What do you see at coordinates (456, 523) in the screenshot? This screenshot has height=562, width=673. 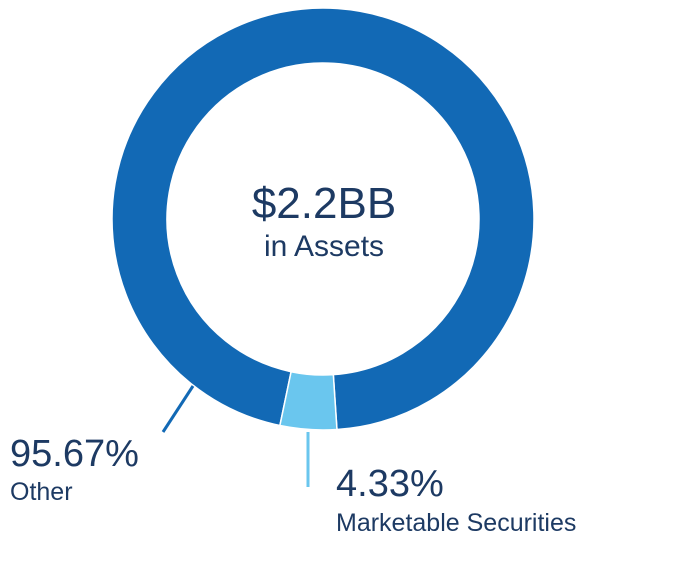 I see `marketable-securities-category-label: Marketable Securities` at bounding box center [456, 523].